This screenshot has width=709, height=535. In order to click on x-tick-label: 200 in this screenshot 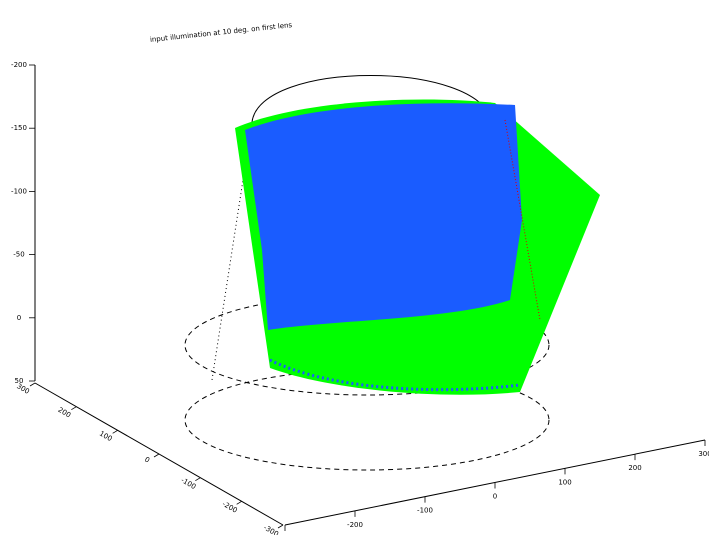, I will do `click(634, 468)`.